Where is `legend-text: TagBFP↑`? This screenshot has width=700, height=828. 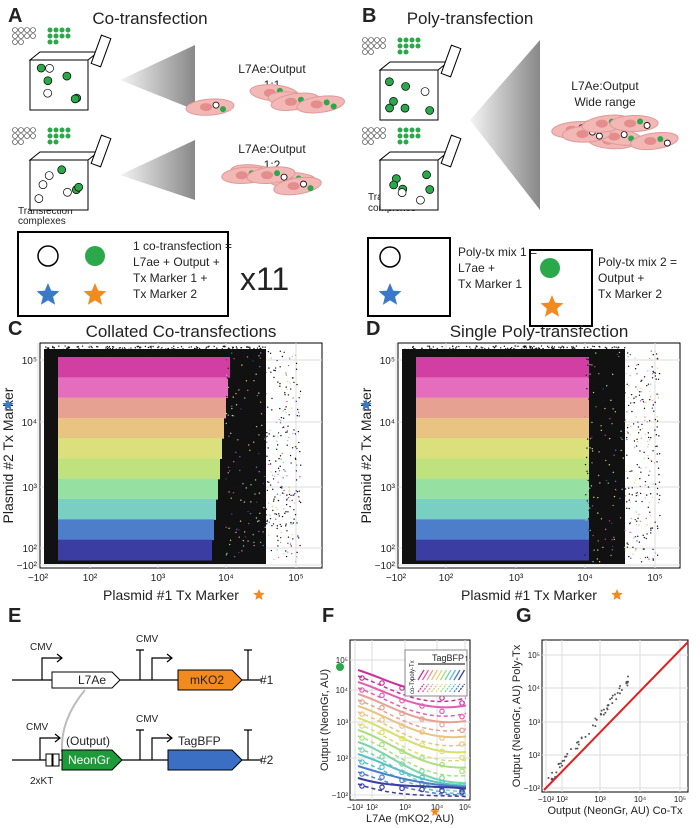 legend-text: TagBFP↑ is located at coordinates (450, 658).